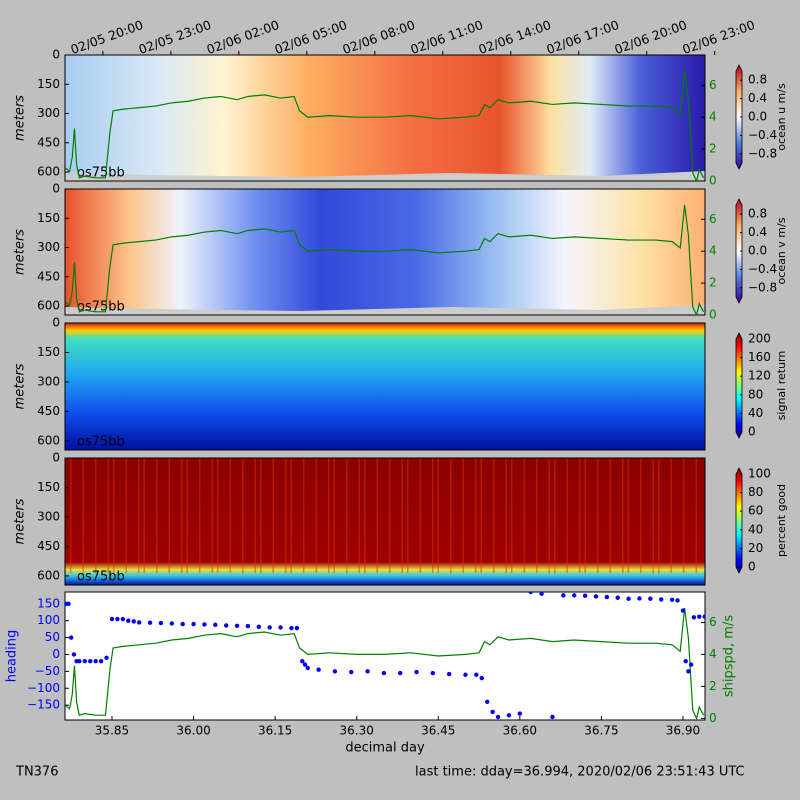 The width and height of the screenshot is (800, 800). What do you see at coordinates (683, 731) in the screenshot?
I see `x-tick-label: 36.90` at bounding box center [683, 731].